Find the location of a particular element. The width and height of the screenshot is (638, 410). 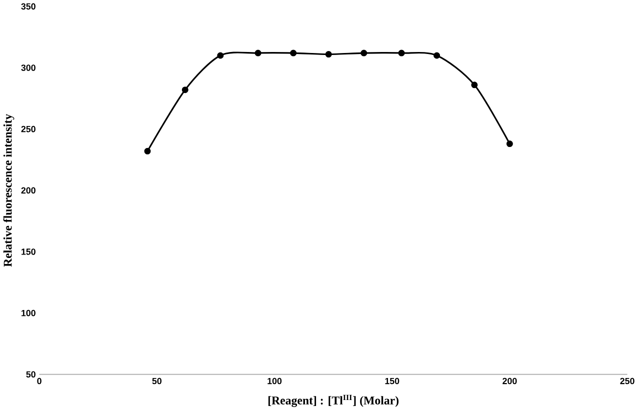

x-axis-title: [Reagent] : [Tl$^{III}$] (Molar) is located at coordinates (333, 400).